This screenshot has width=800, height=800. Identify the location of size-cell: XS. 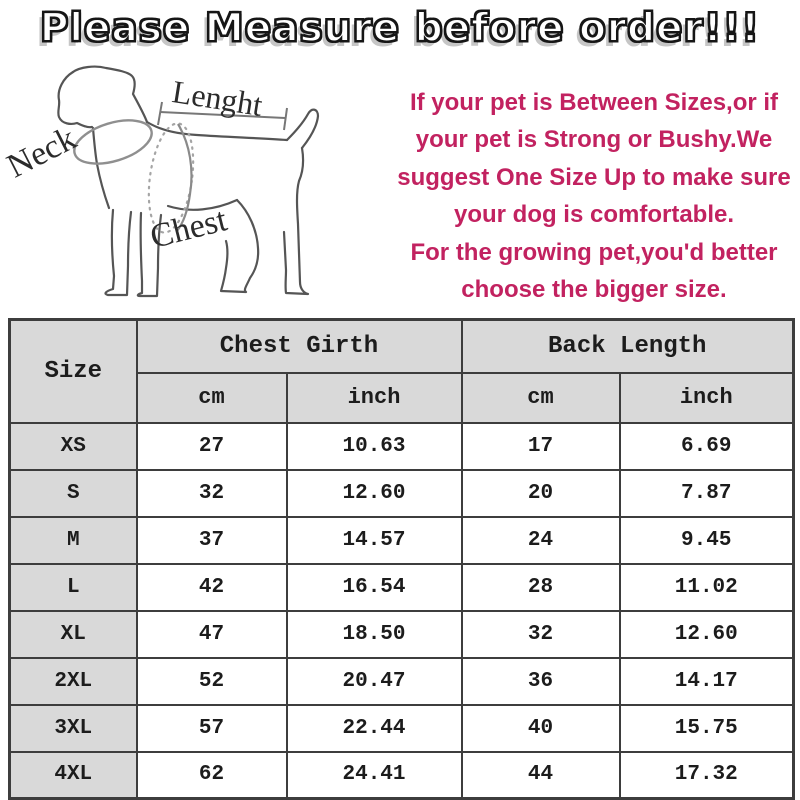
(73, 446).